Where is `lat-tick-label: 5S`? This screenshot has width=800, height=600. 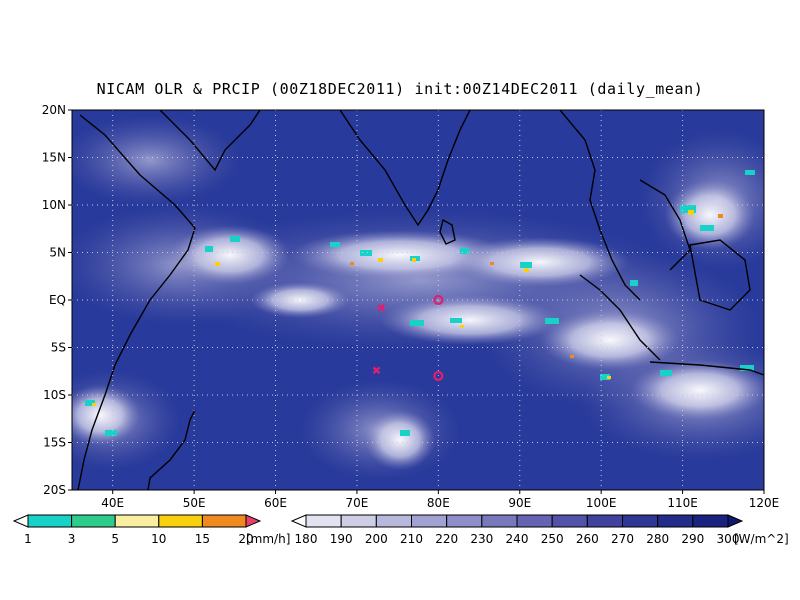
lat-tick-label: 5S is located at coordinates (58, 348).